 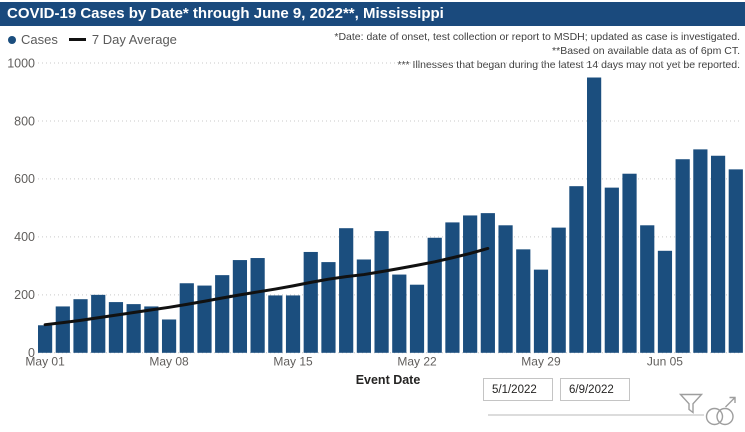 What do you see at coordinates (388, 380) in the screenshot?
I see `x-axis-title: Event Date` at bounding box center [388, 380].